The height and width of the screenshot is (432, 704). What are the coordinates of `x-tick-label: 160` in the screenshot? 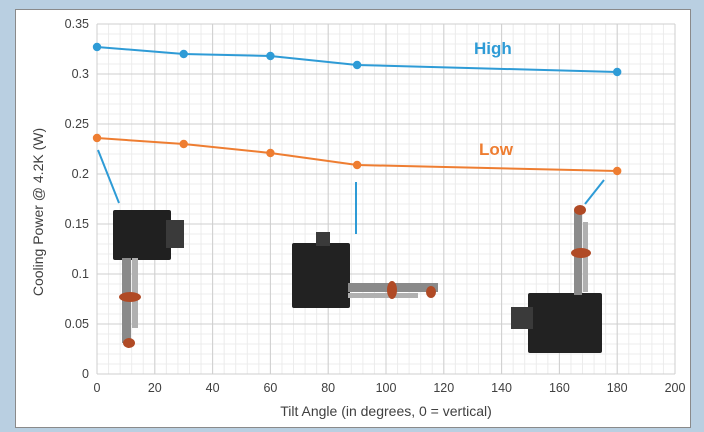 It's located at (559, 388).